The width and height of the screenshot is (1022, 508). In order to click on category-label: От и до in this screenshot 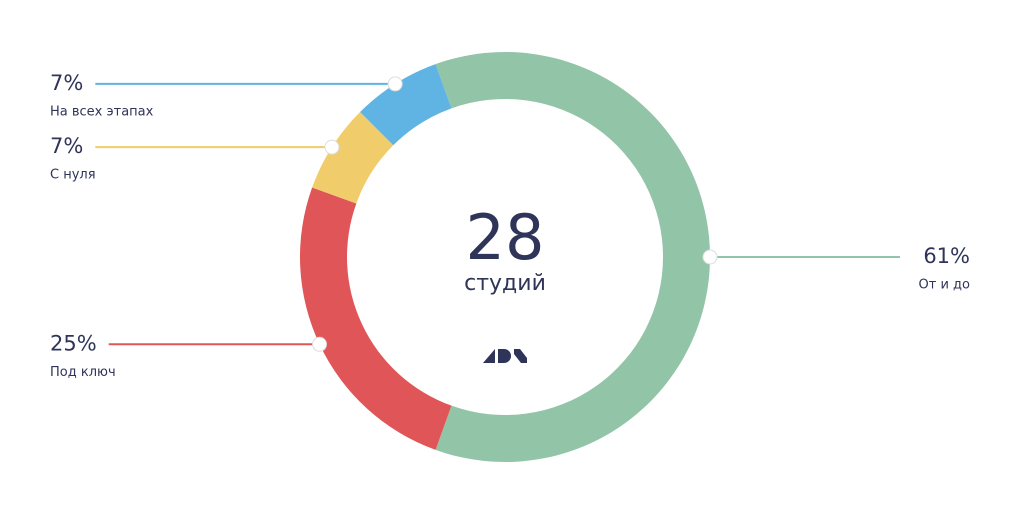, I will do `click(945, 285)`.